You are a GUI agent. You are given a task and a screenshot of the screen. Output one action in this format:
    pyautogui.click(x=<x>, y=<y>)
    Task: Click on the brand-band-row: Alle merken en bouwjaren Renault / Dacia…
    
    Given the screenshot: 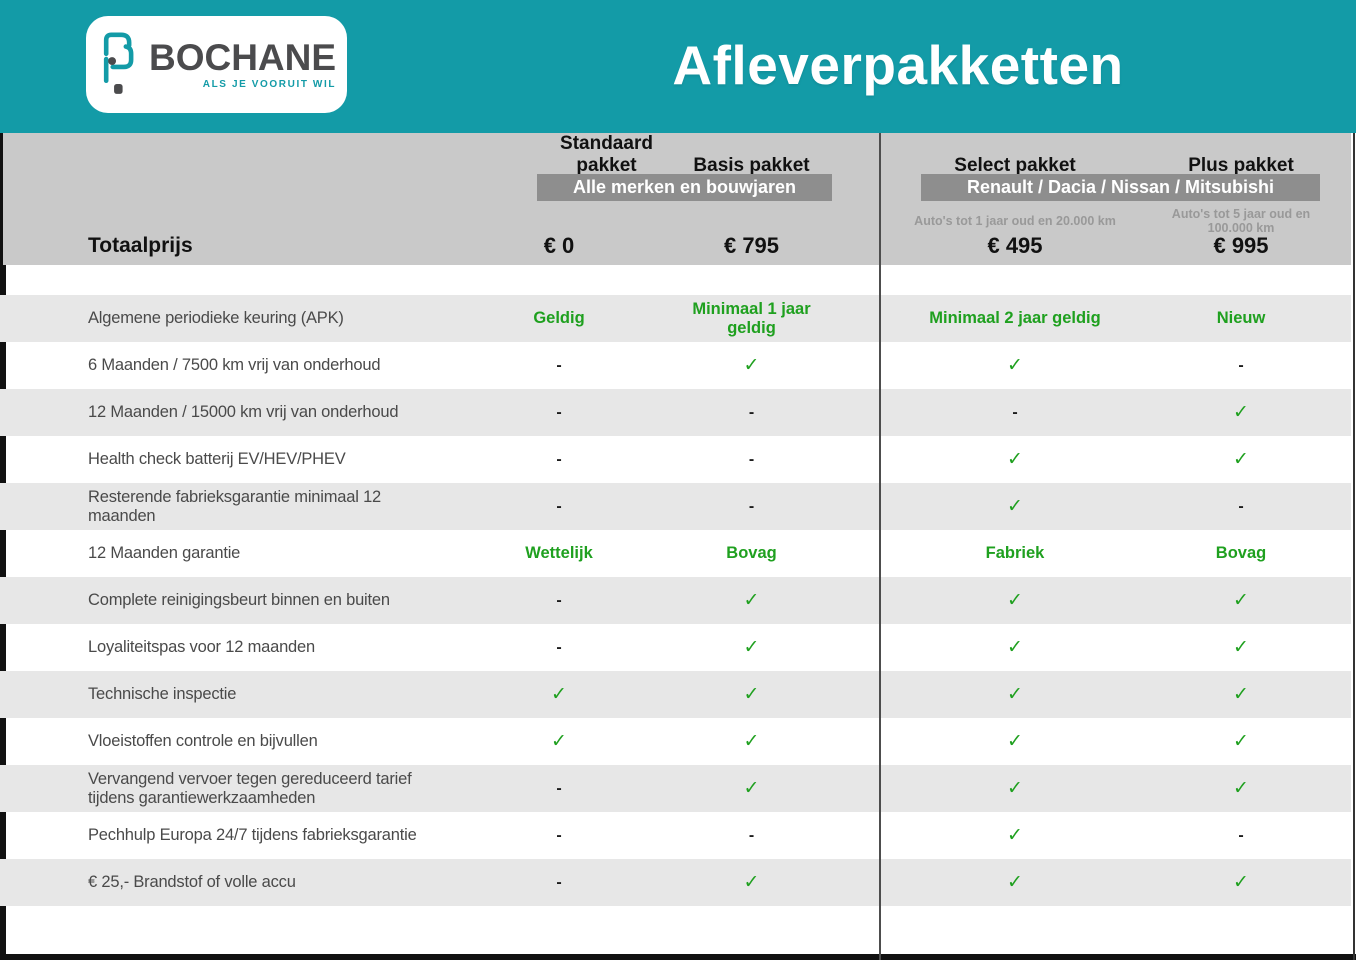 What is the action you would take?
    pyautogui.click(x=678, y=187)
    